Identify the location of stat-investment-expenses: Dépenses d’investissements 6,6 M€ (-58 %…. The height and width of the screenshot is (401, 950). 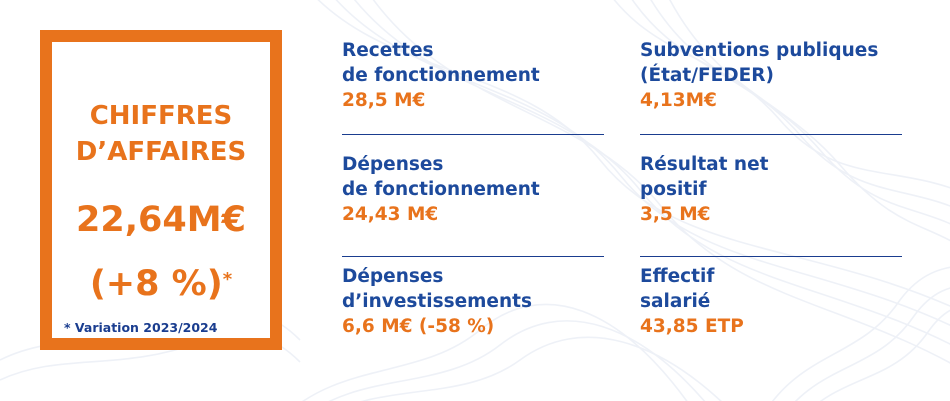
(473, 301).